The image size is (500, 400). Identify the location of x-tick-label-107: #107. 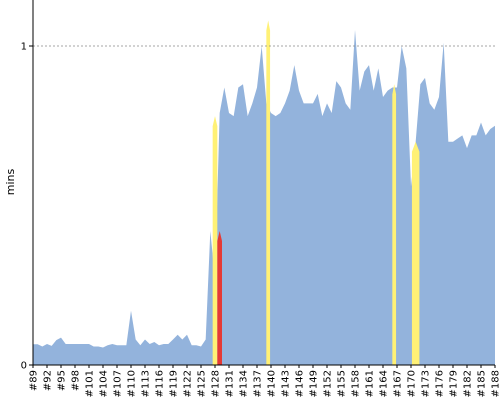
(118, 383).